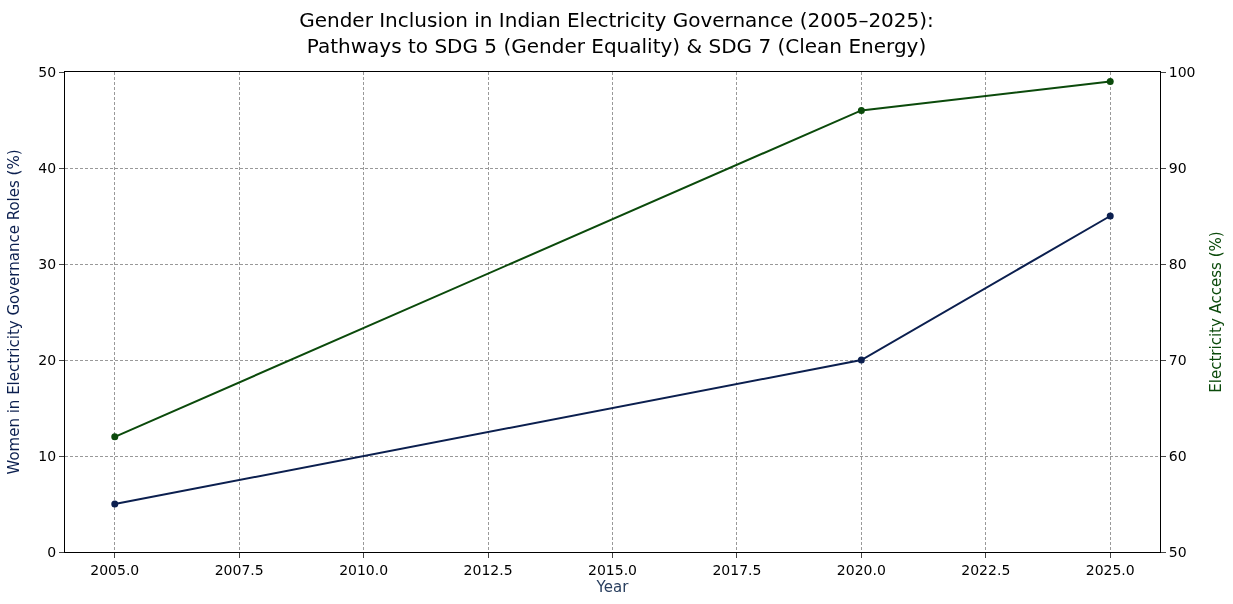 The image size is (1233, 604). I want to click on y2-tick-label: 80, so click(1177, 263).